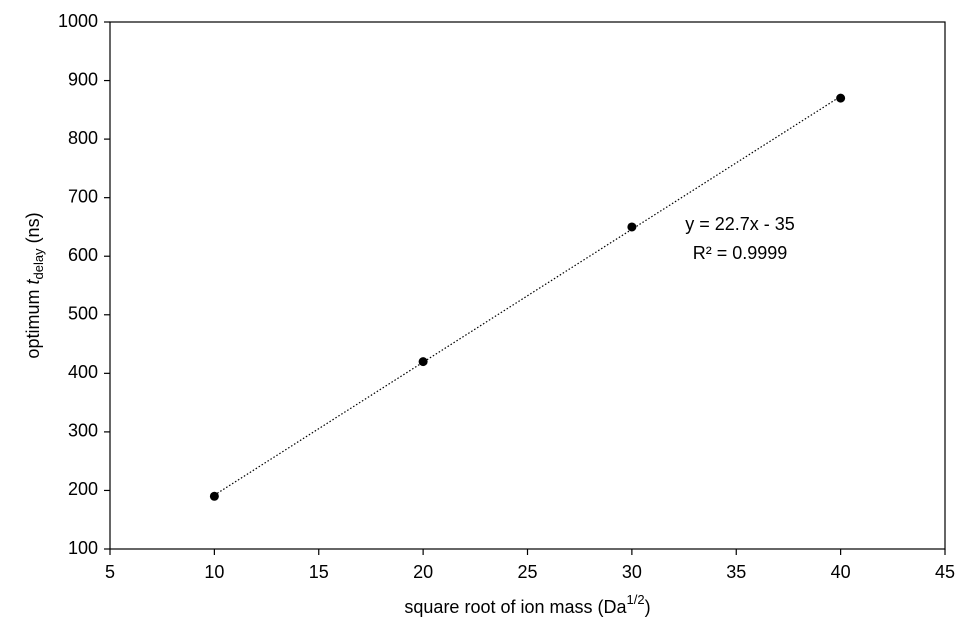  Describe the element at coordinates (33, 322) in the screenshot. I see `y-axis-label-text: optimum` at that location.